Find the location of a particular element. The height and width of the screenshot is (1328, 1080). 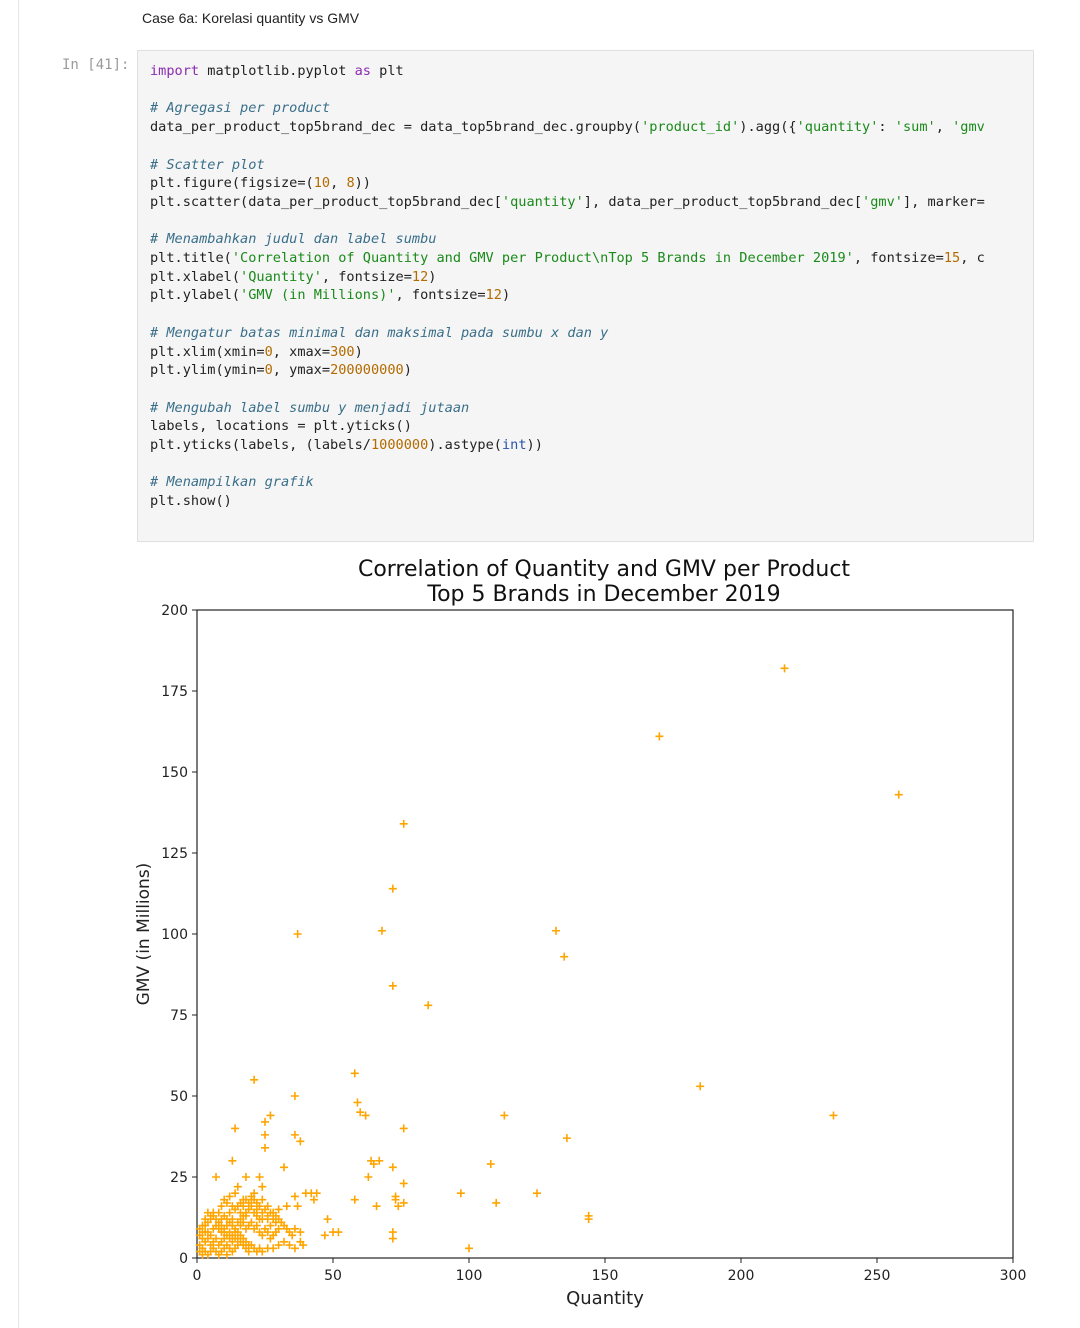

y-tick-label: 125 is located at coordinates (174, 854).